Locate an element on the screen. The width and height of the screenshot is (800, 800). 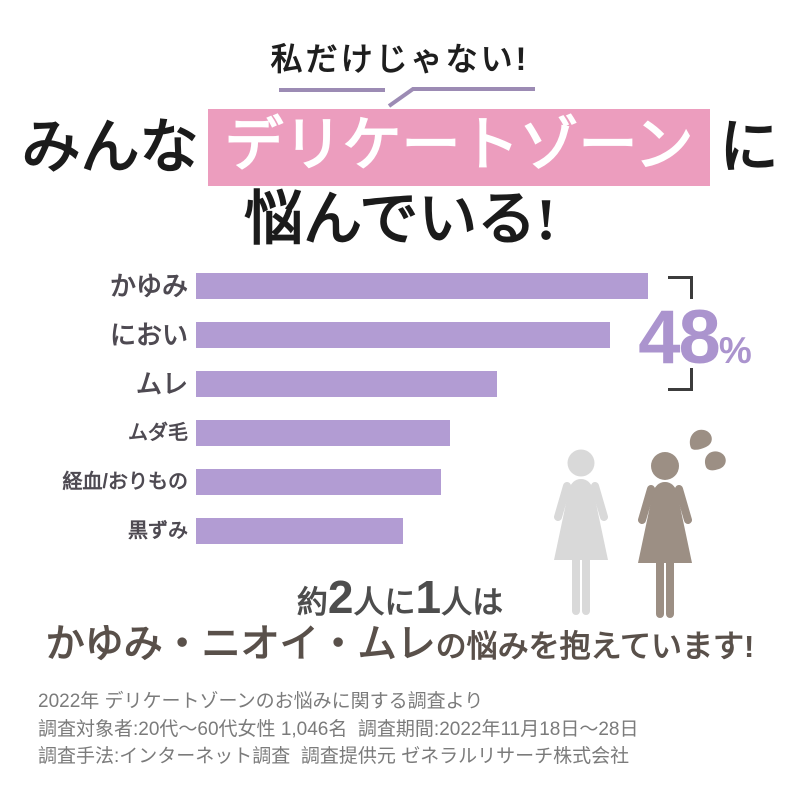
source-line3: 調査手法:インターネット調査 調査提供元 ゼネラルリサーチ株式会社 is located at coordinates (334, 756).